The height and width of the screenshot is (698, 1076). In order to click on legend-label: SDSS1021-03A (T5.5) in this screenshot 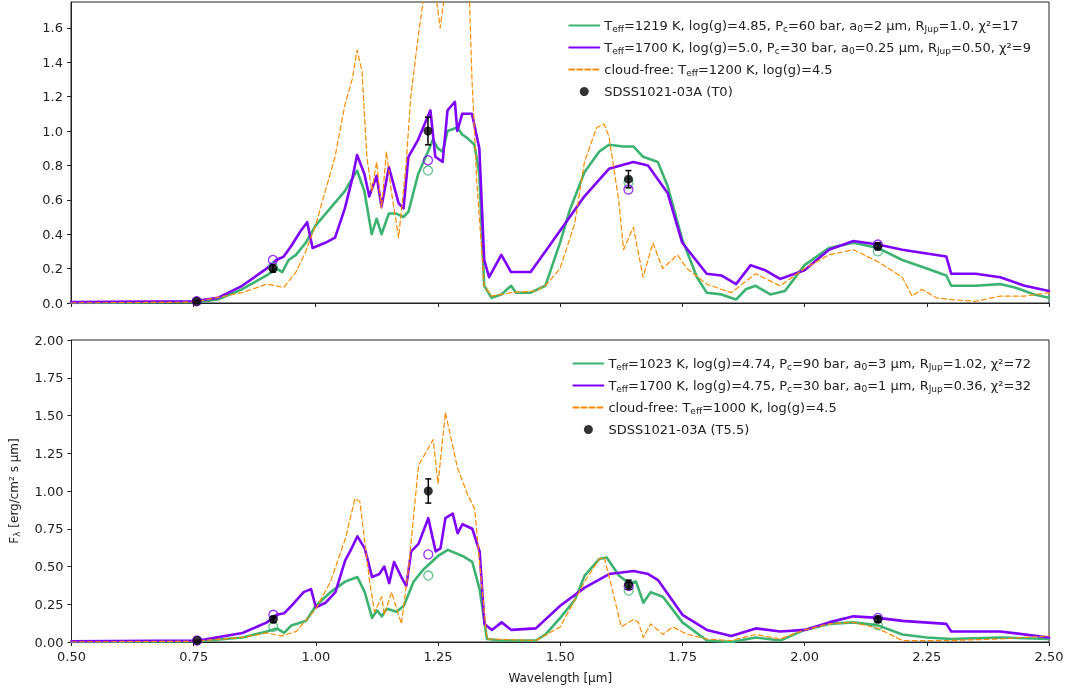, I will do `click(679, 429)`.